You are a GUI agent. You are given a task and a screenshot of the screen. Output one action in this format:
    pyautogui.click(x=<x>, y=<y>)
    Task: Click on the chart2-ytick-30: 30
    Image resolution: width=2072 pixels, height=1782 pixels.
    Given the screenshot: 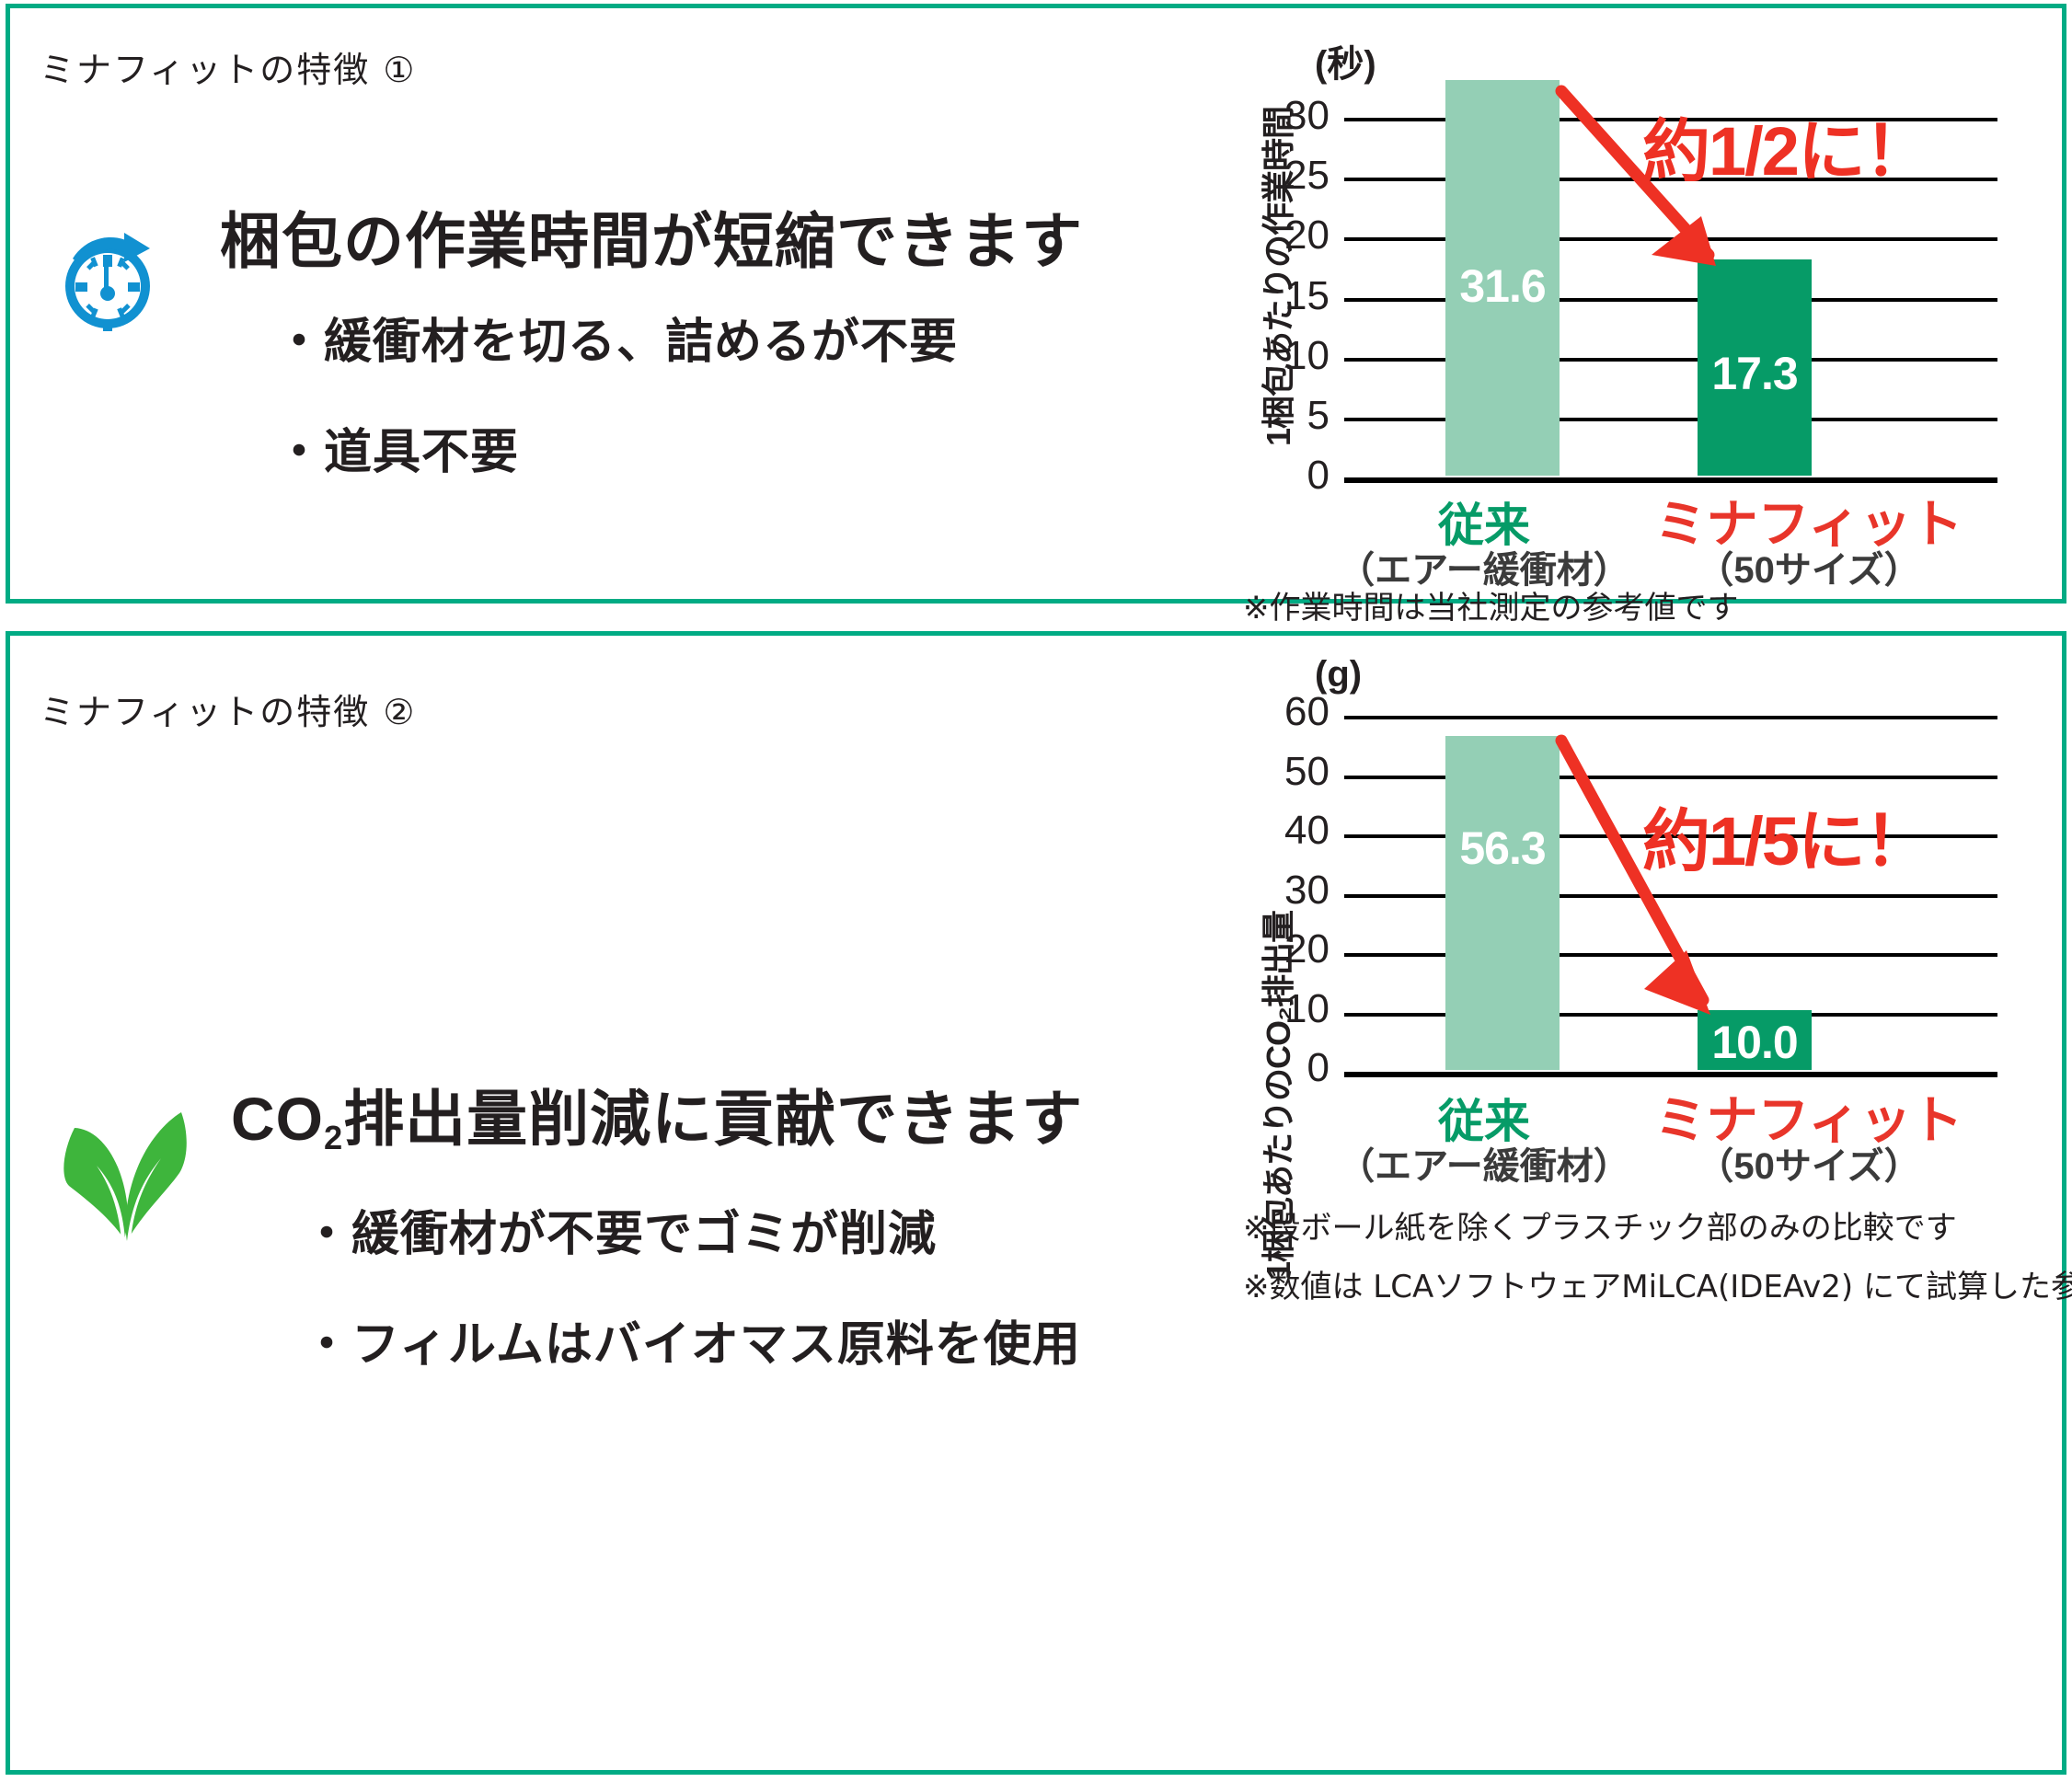 What is the action you would take?
    pyautogui.click(x=1307, y=891)
    